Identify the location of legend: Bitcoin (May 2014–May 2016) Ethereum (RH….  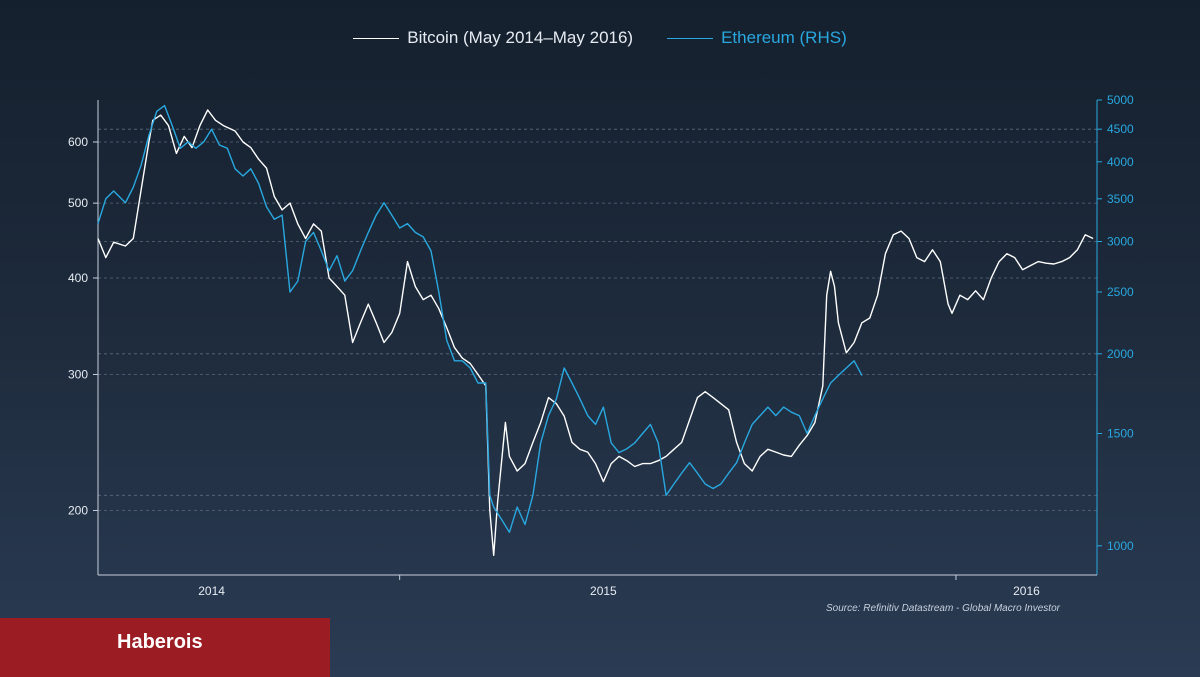
(600, 38).